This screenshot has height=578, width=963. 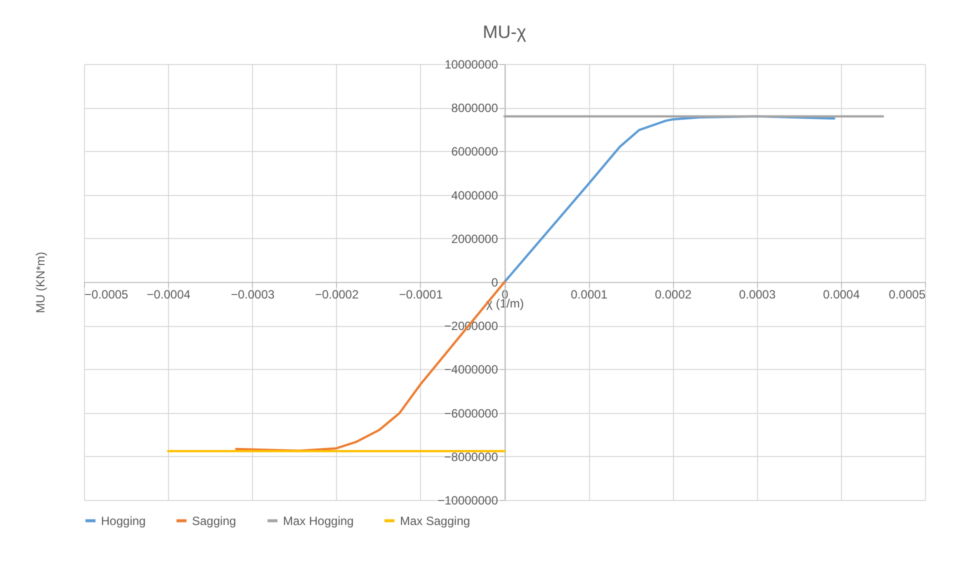 I want to click on x-tick-label: −0.0005, so click(x=106, y=295).